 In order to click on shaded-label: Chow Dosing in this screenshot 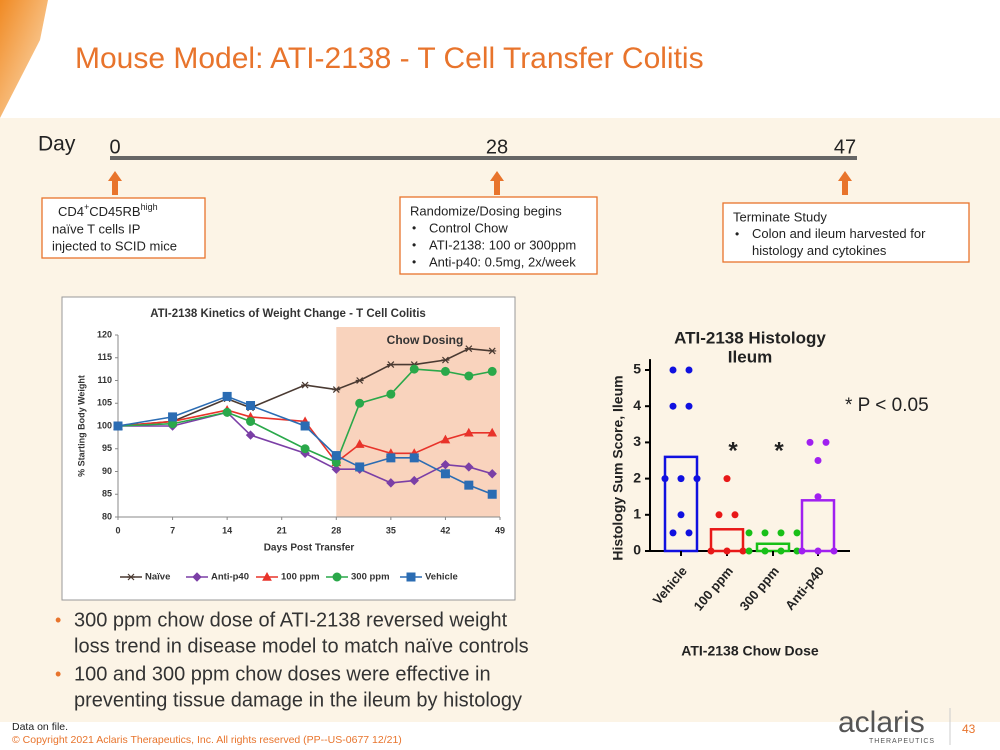, I will do `click(425, 340)`.